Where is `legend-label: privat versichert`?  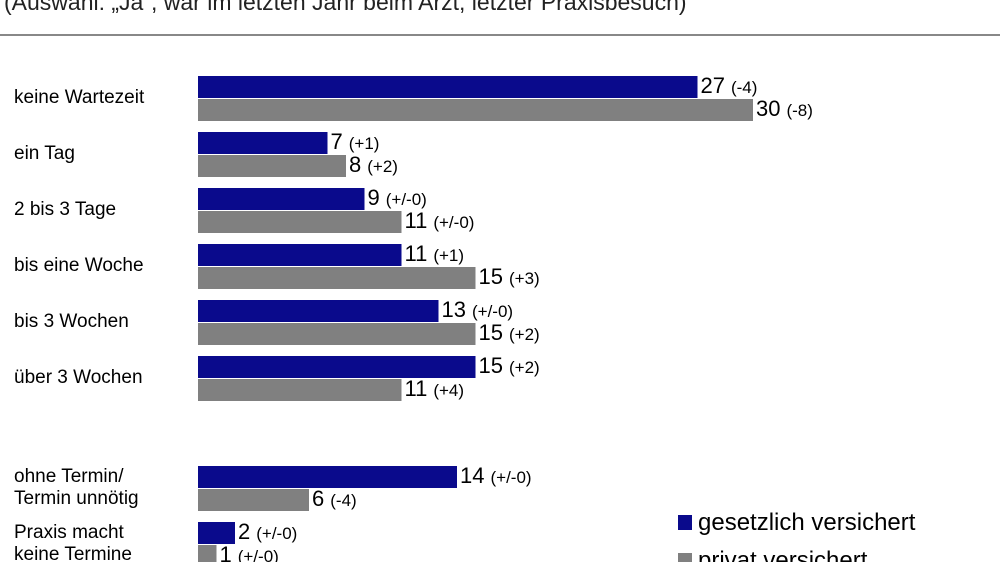
legend-label: privat versichert is located at coordinates (783, 554).